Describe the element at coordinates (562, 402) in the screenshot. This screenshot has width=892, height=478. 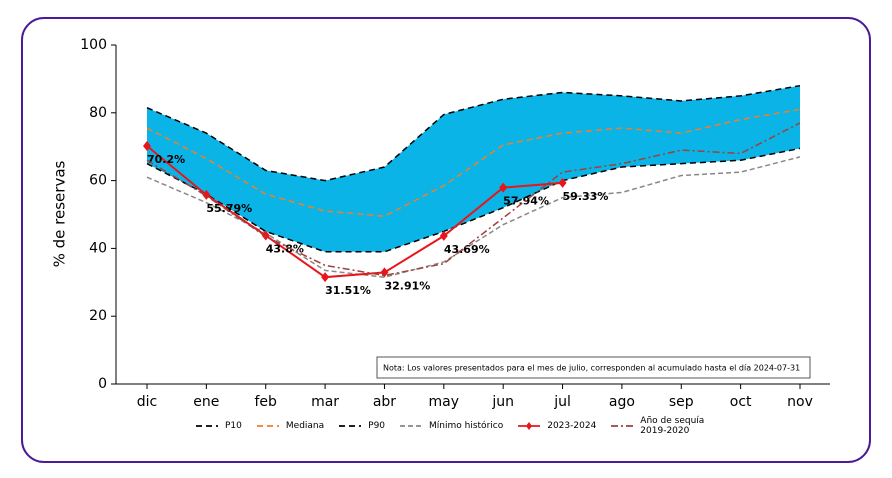
I see `x-tick-label: jul` at that location.